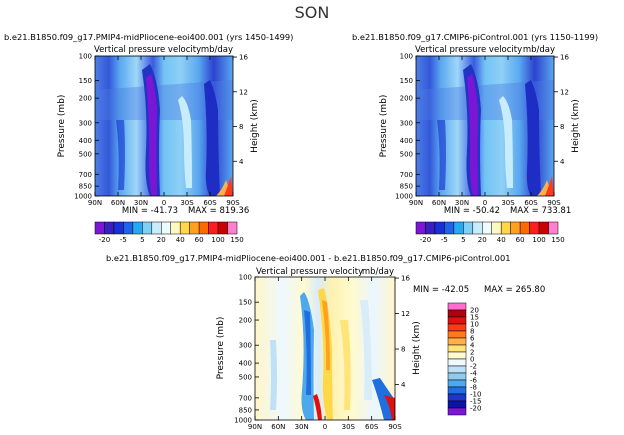 The image size is (624, 435). What do you see at coordinates (475, 409) in the screenshot?
I see `labelbar-3-label: -20` at bounding box center [475, 409].